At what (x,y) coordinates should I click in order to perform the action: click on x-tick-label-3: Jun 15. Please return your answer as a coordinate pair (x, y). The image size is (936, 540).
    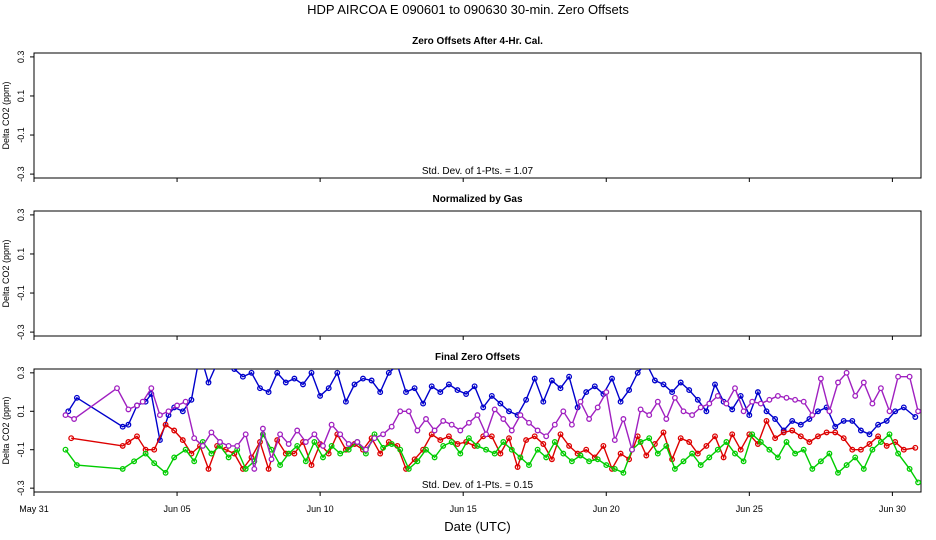
    Looking at the image, I should click on (463, 509).